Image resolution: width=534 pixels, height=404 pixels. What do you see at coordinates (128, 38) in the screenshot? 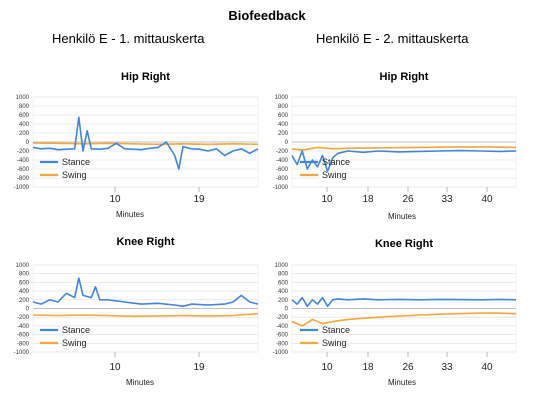
I see `column-header-1: Henkilö E - 1. mittauskerta` at bounding box center [128, 38].